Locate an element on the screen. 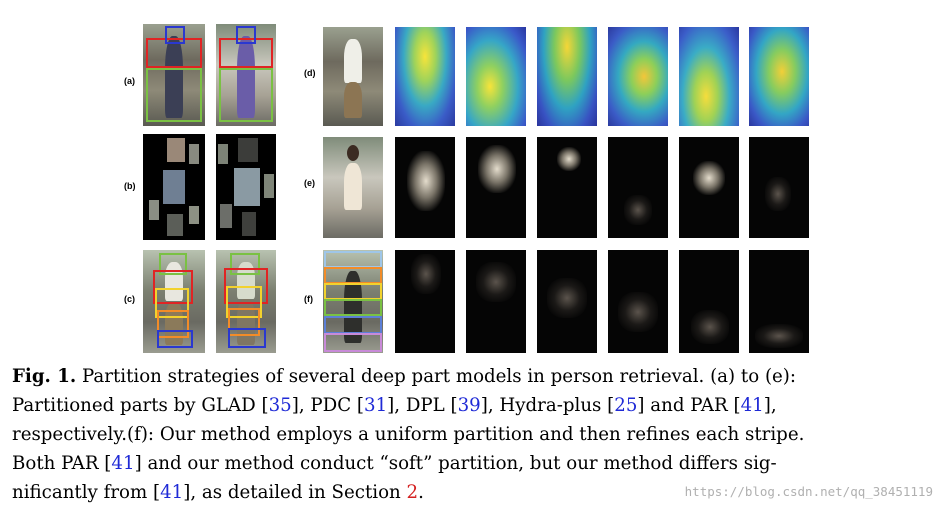  panel-label-b: (b) is located at coordinates (130, 186).